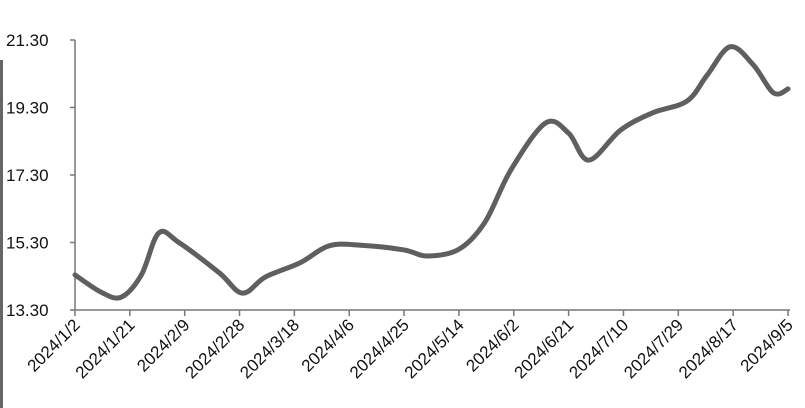  I want to click on x-tick-label: 2024/3/18, so click(269, 348).